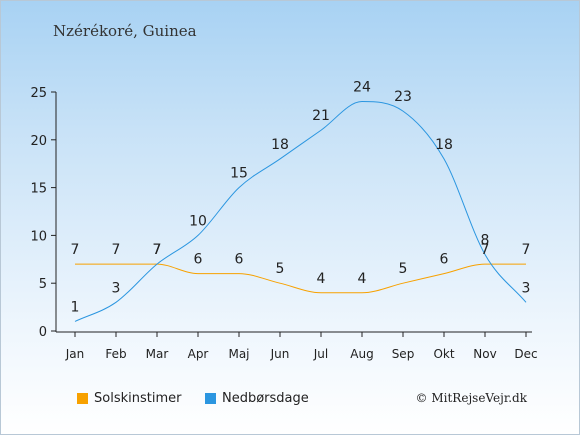 This screenshot has width=580, height=435. I want to click on x-tick-label: Mar, so click(157, 354).